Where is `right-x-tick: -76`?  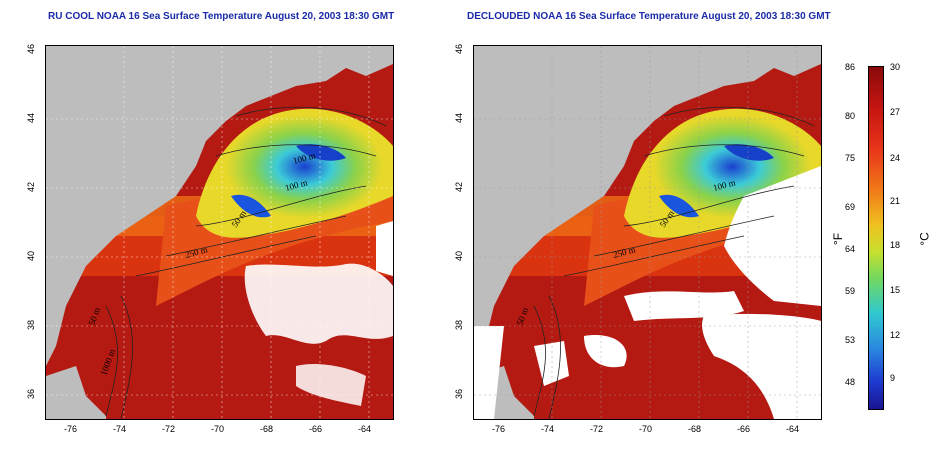
right-x-tick: -76 is located at coordinates (499, 429).